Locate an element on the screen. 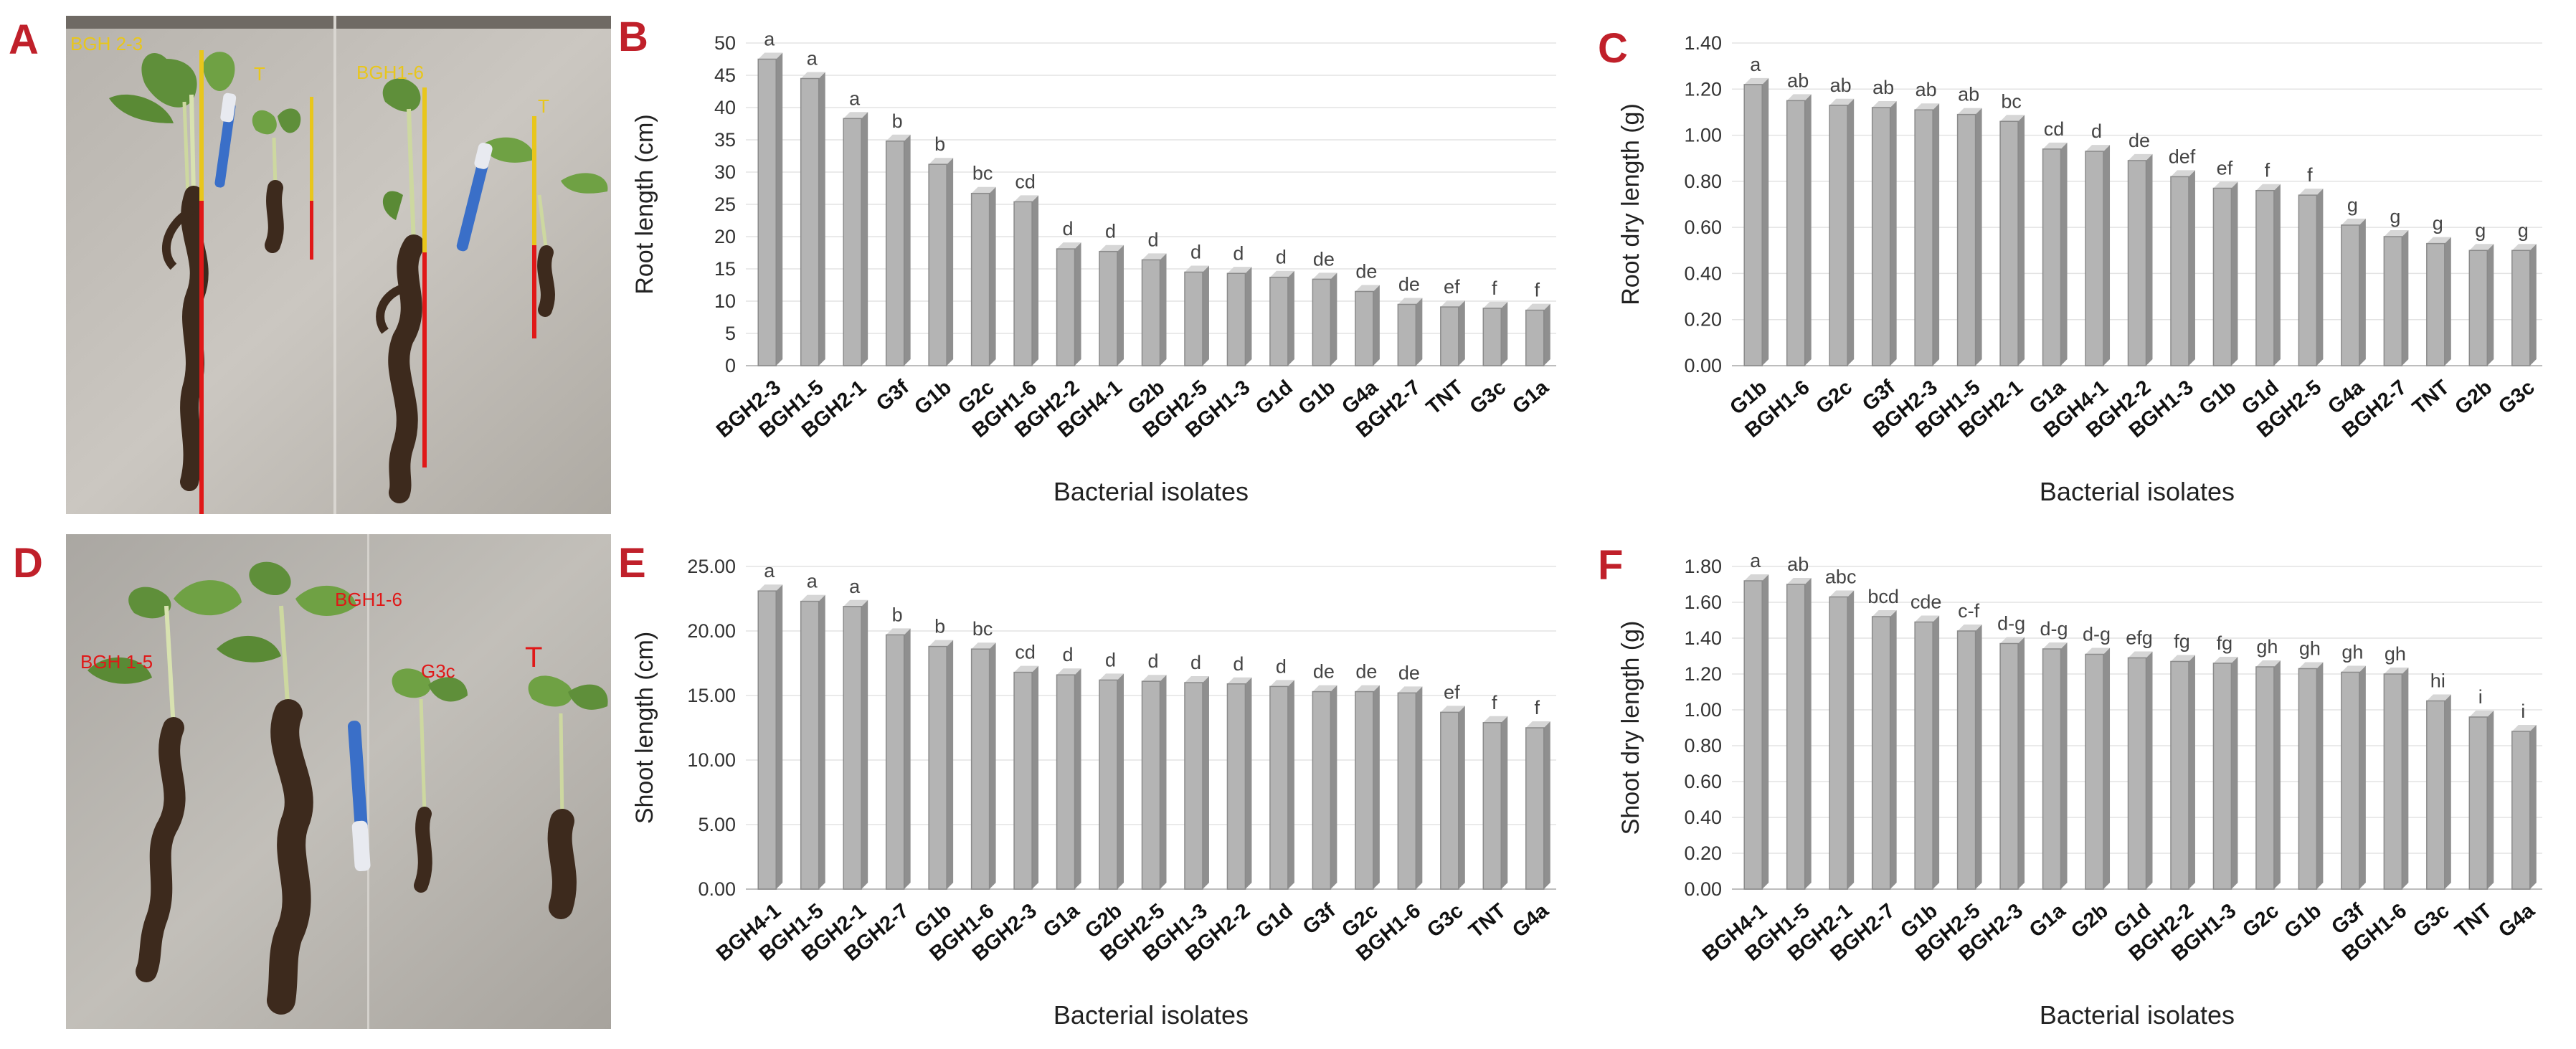  y-tick-label: 45 is located at coordinates (725, 75).